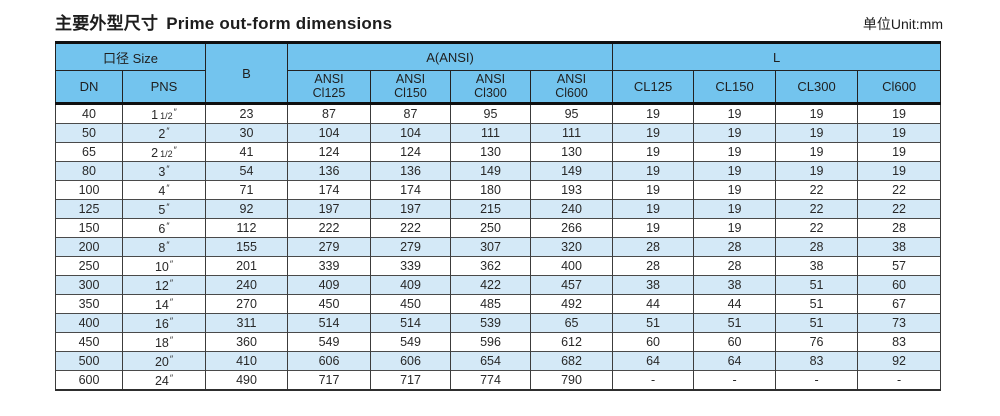  I want to click on header-col-dn: DN, so click(89, 87).